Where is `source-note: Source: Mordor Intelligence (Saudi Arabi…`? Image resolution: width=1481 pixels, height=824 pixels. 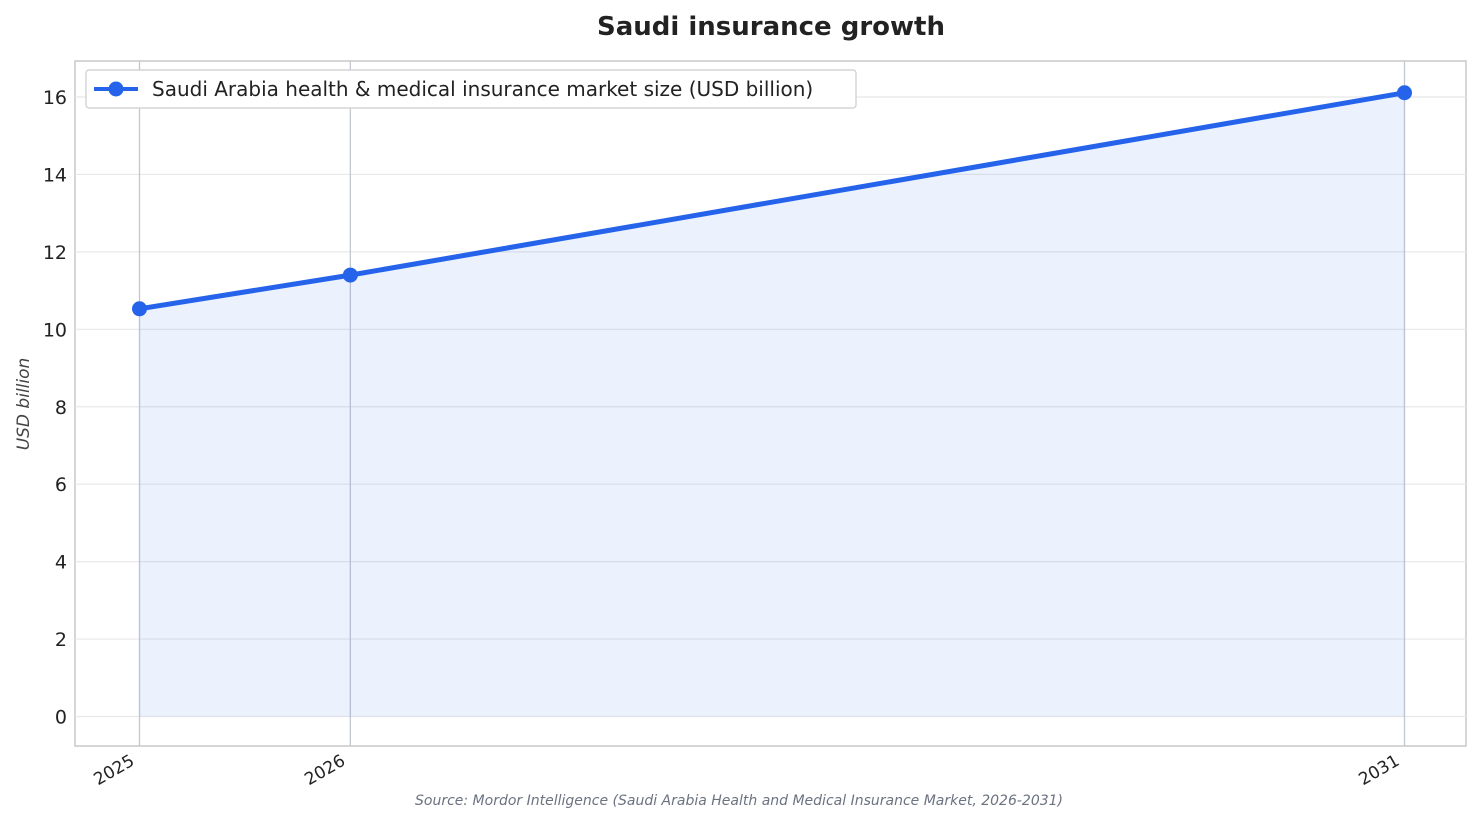 source-note: Source: Mordor Intelligence (Saudi Arabi… is located at coordinates (739, 801).